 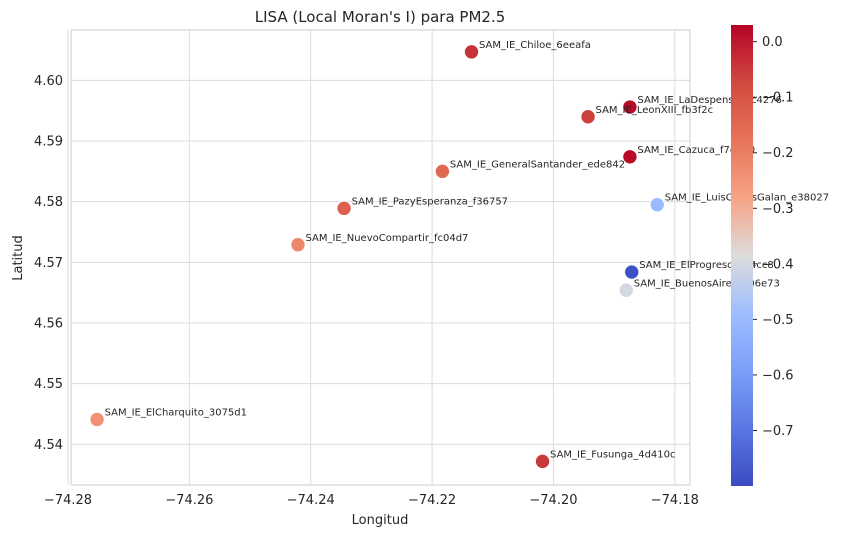 I want to click on y-tick-label: 4.57, so click(x=48, y=263).